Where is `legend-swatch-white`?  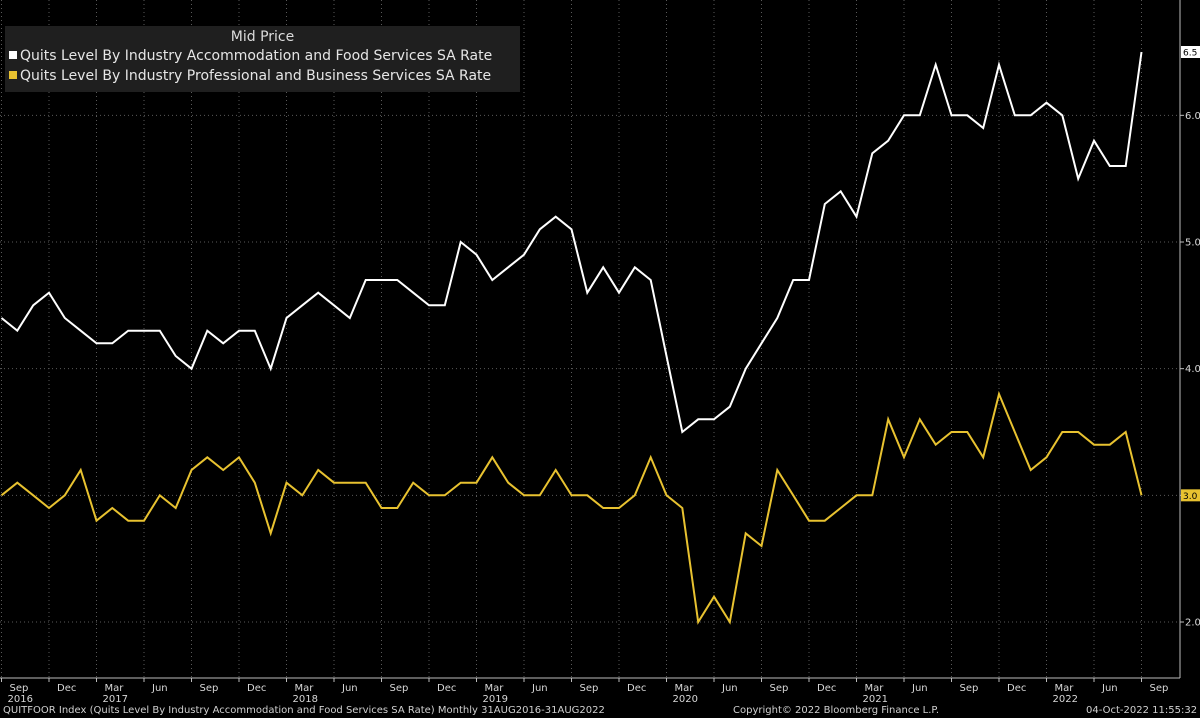 legend-swatch-white is located at coordinates (13, 55).